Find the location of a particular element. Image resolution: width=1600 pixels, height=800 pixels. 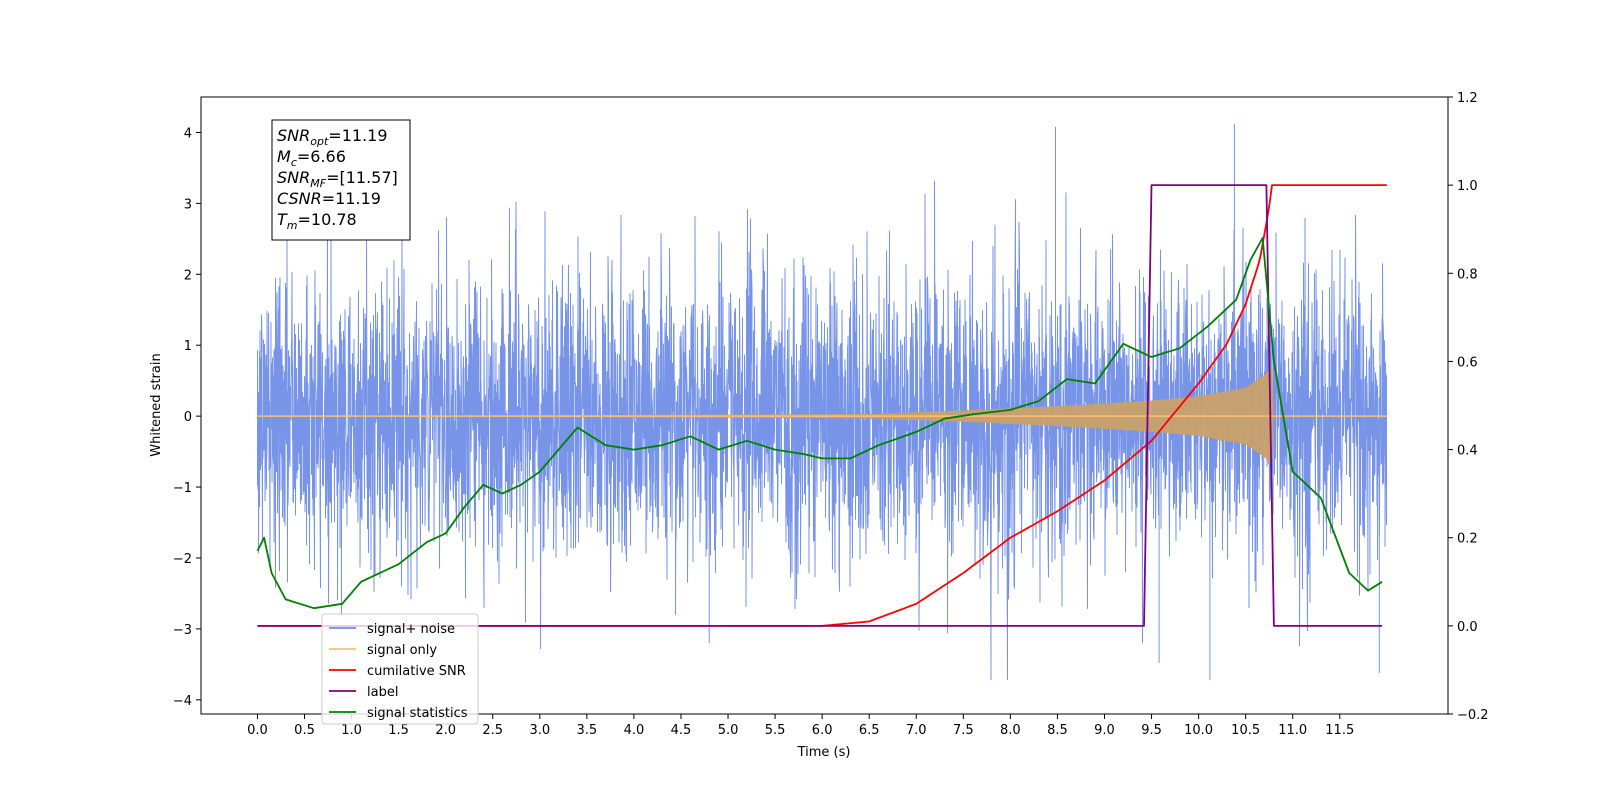

y-left-tick-label: −1 is located at coordinates (182, 488).